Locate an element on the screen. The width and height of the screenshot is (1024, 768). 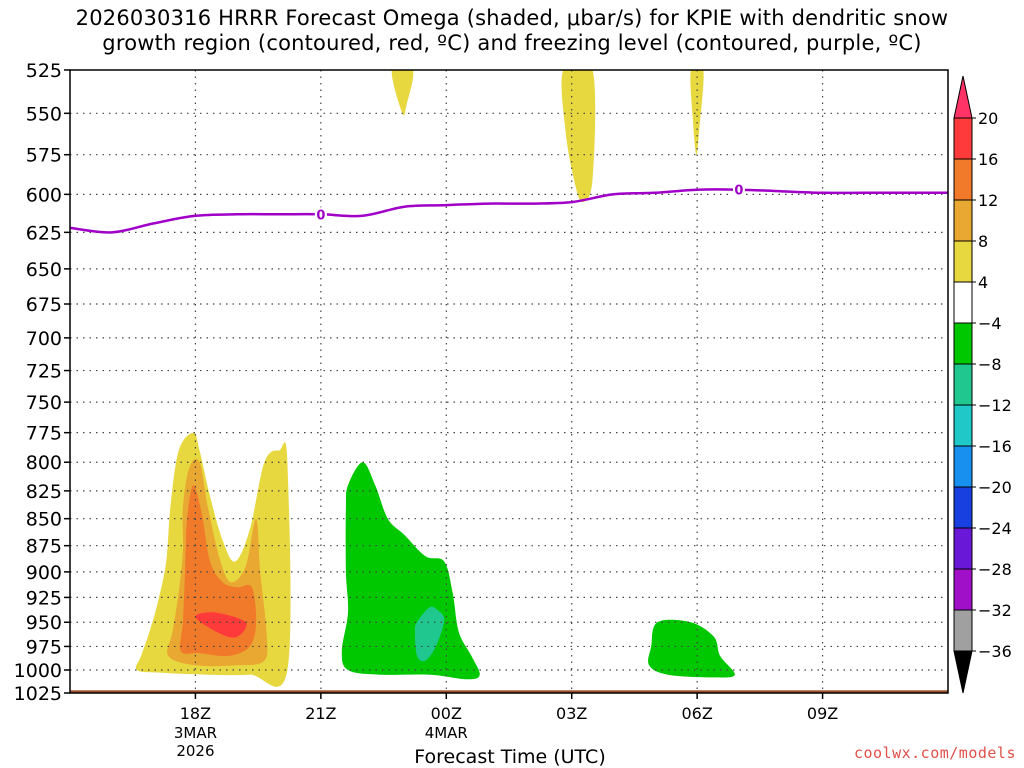
colorbar-bottom-arrow is located at coordinates (963, 672).